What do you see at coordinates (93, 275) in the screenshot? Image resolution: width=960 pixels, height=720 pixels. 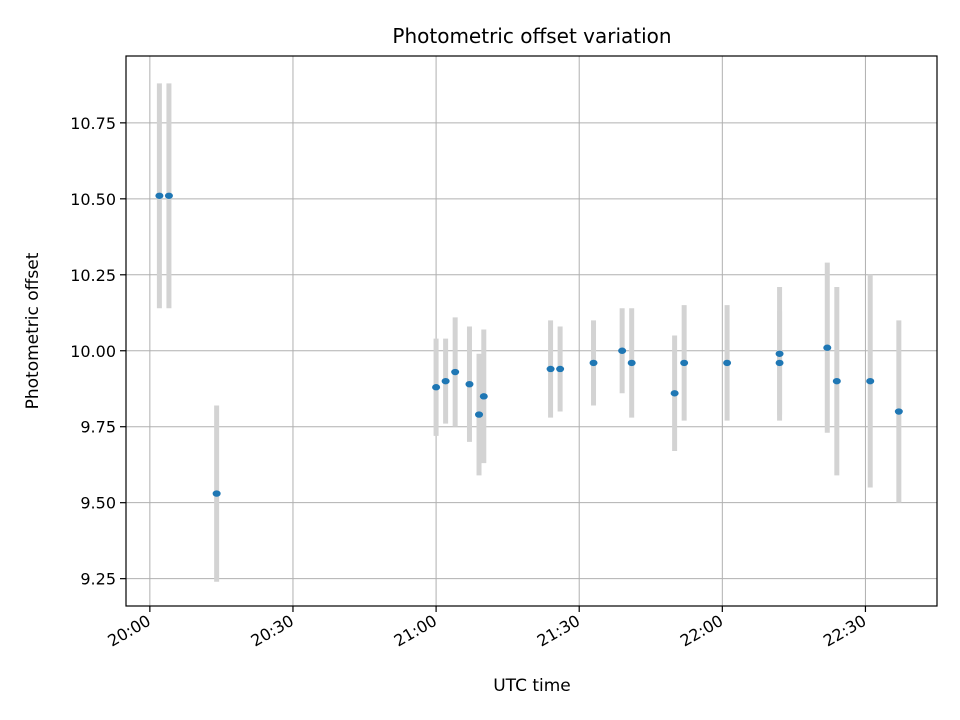 I see `y-tick-label: 10.25` at bounding box center [93, 275].